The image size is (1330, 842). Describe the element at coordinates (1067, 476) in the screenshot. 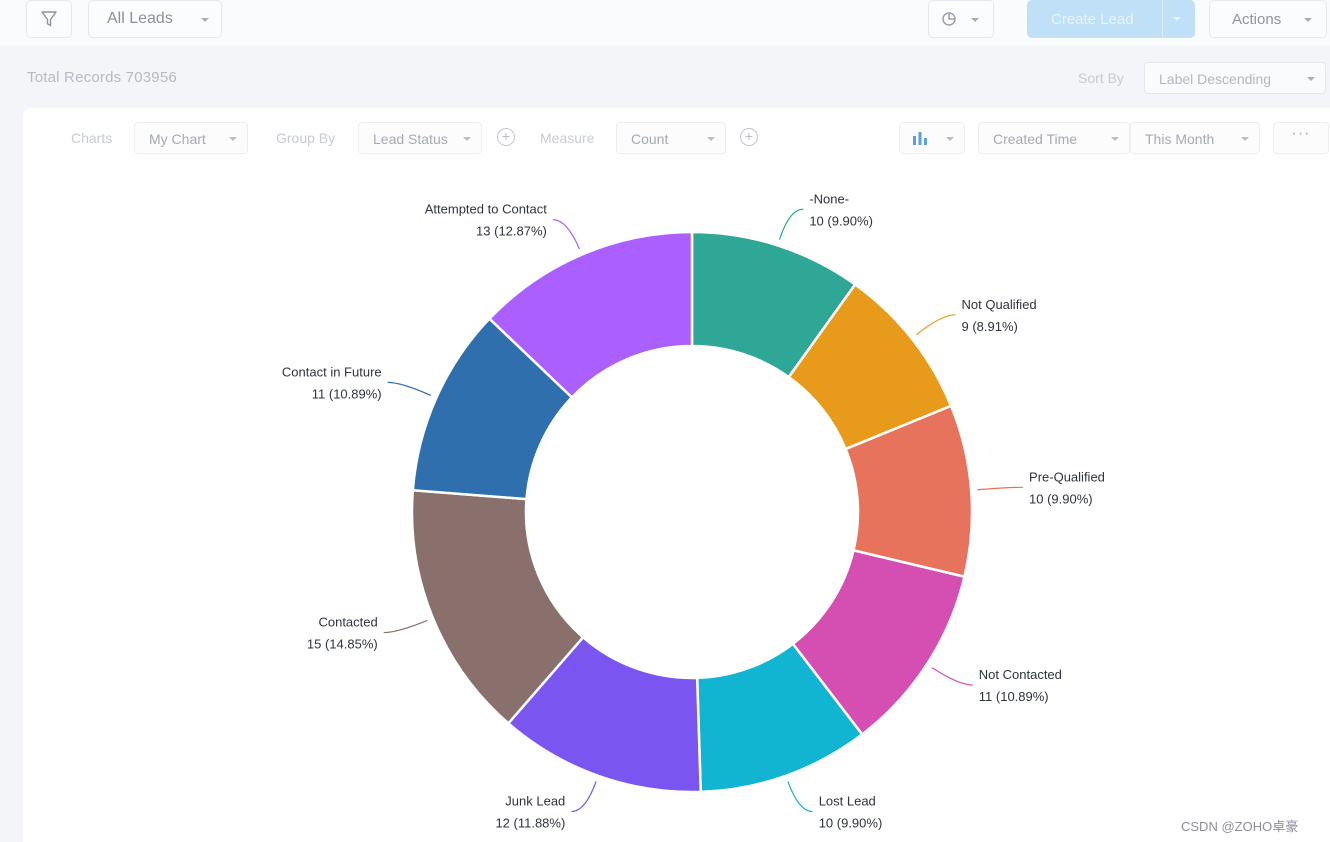

I see `slice-label: Pre-Qualified` at that location.